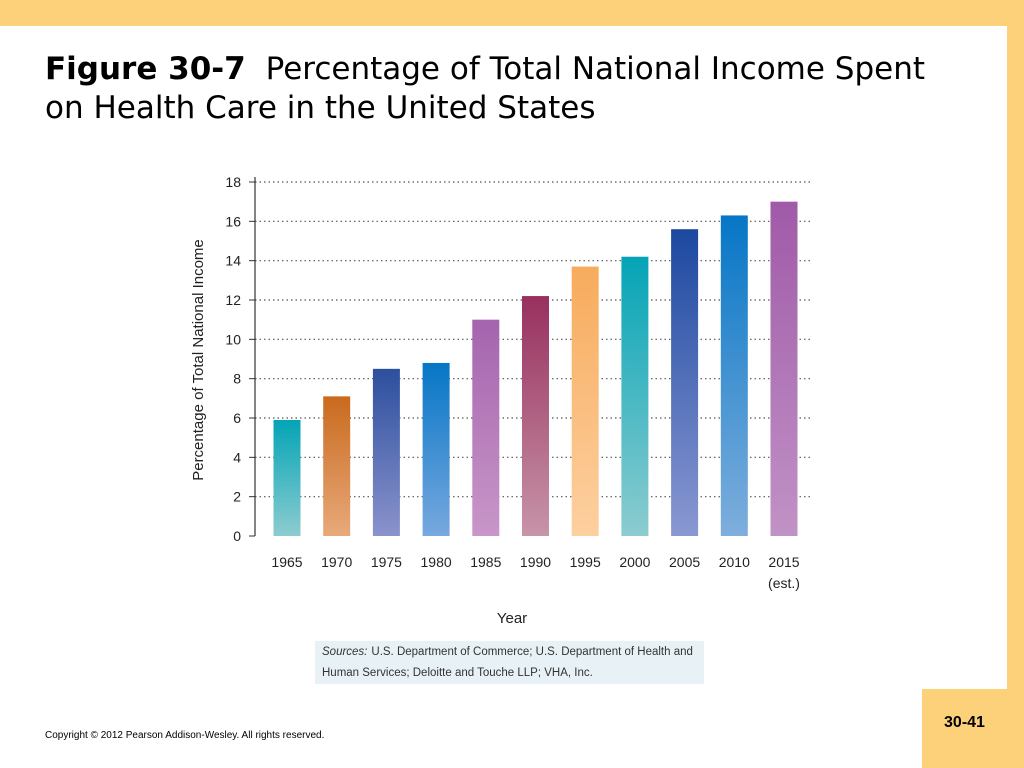 This screenshot has height=768, width=1024. What do you see at coordinates (237, 379) in the screenshot?
I see `y-tick-label: 8` at bounding box center [237, 379].